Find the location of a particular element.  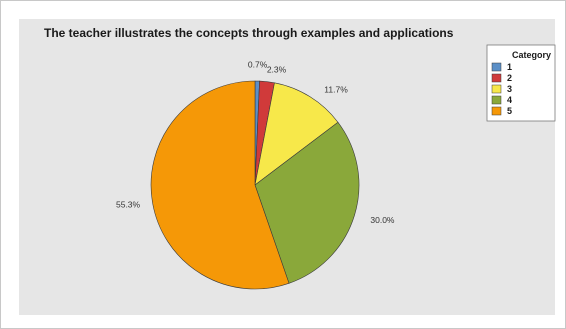

slice-label-3: 11.7% is located at coordinates (336, 90).